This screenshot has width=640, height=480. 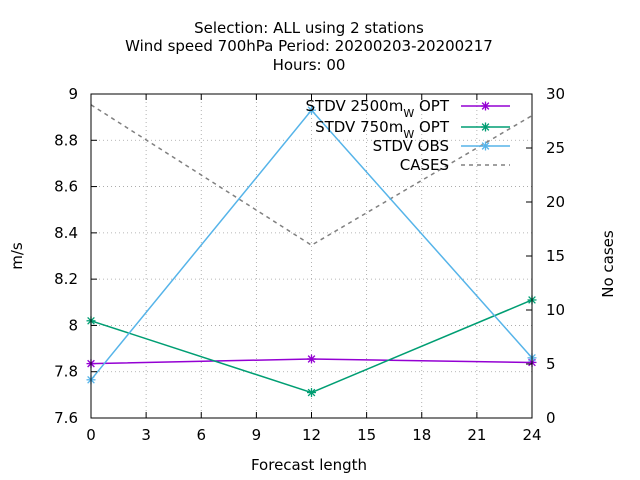 I want to click on legend-label: STDV 2500mW OPT, so click(x=378, y=108).